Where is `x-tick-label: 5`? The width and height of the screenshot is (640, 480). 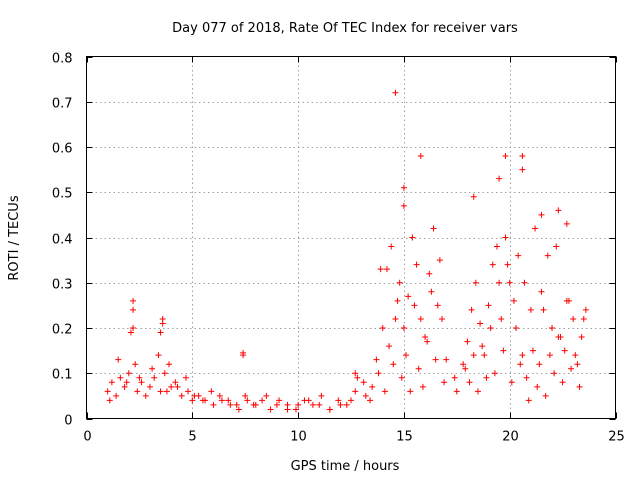
x-tick-label: 5 is located at coordinates (192, 437).